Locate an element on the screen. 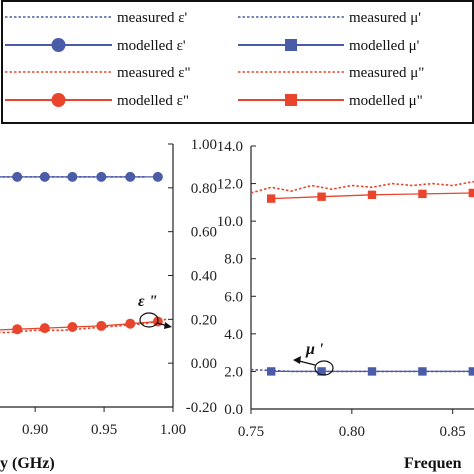 This screenshot has width=474, height=474. legend-label: modelled ε' is located at coordinates (151, 46).